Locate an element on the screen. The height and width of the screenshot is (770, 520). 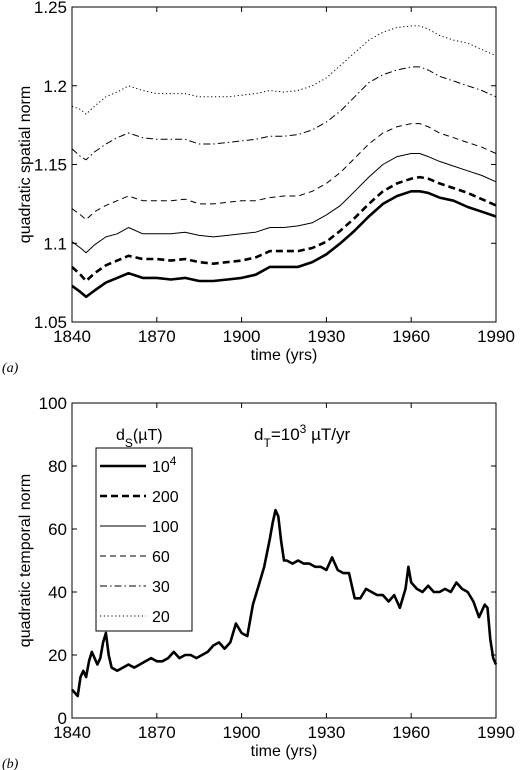
panel-a-y-tick-label: 1.1 is located at coordinates (55, 243).